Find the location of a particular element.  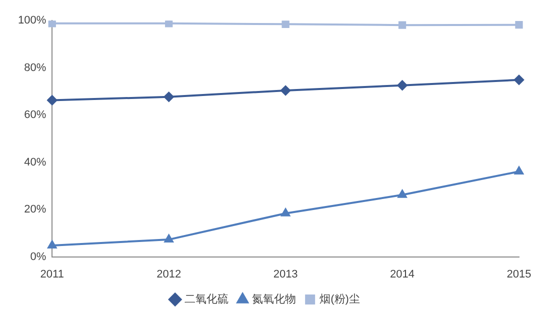

legend-label: 氮氧化物 is located at coordinates (274, 300).